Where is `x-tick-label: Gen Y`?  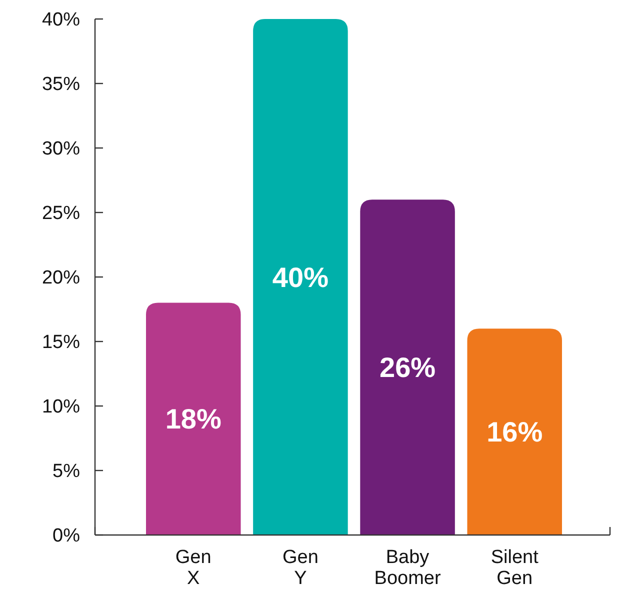 x-tick-label: Gen Y is located at coordinates (300, 568).